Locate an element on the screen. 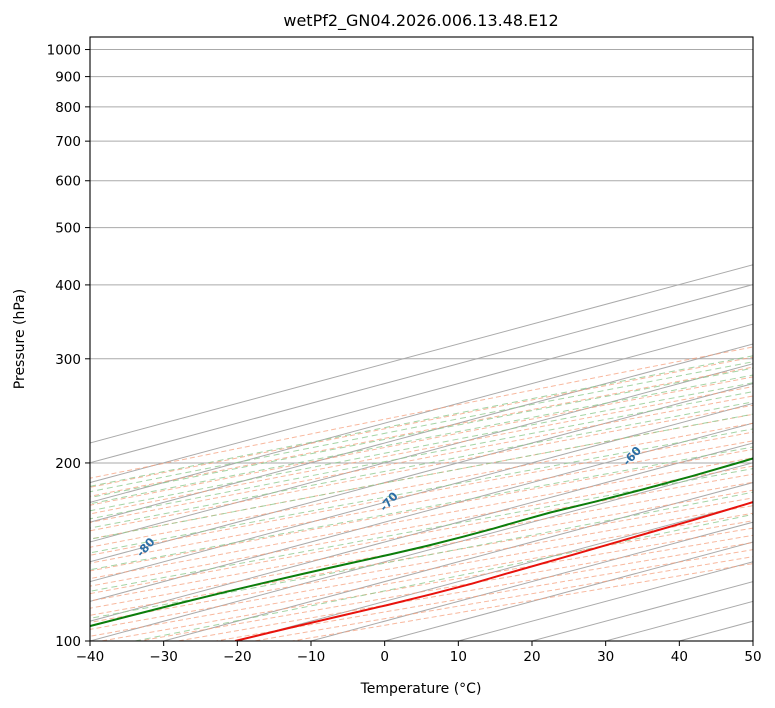 The image size is (775, 708). y-axis: 100 200 300 400 500 600 700 800 900 1000 is located at coordinates (68, 346).